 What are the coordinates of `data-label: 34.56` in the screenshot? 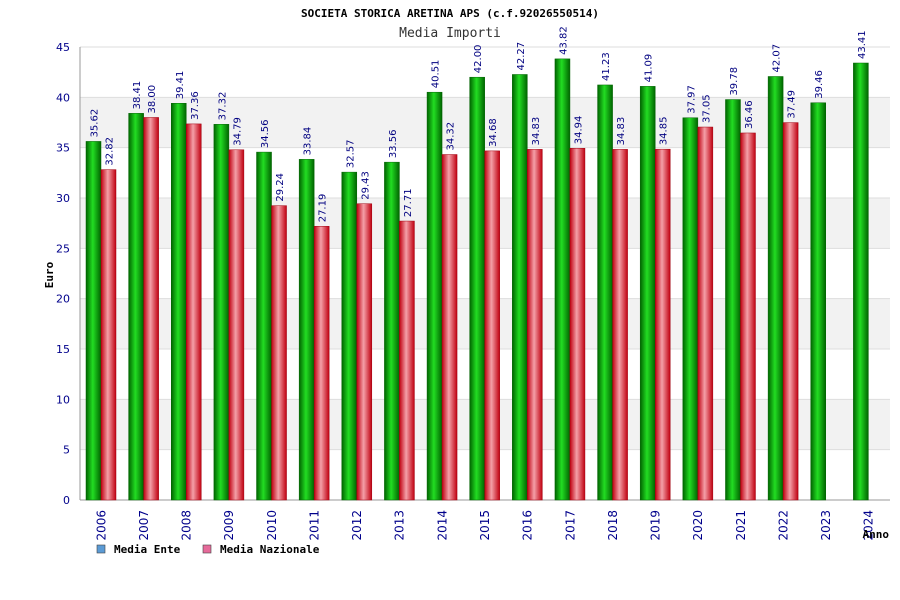 It's located at (265, 133).